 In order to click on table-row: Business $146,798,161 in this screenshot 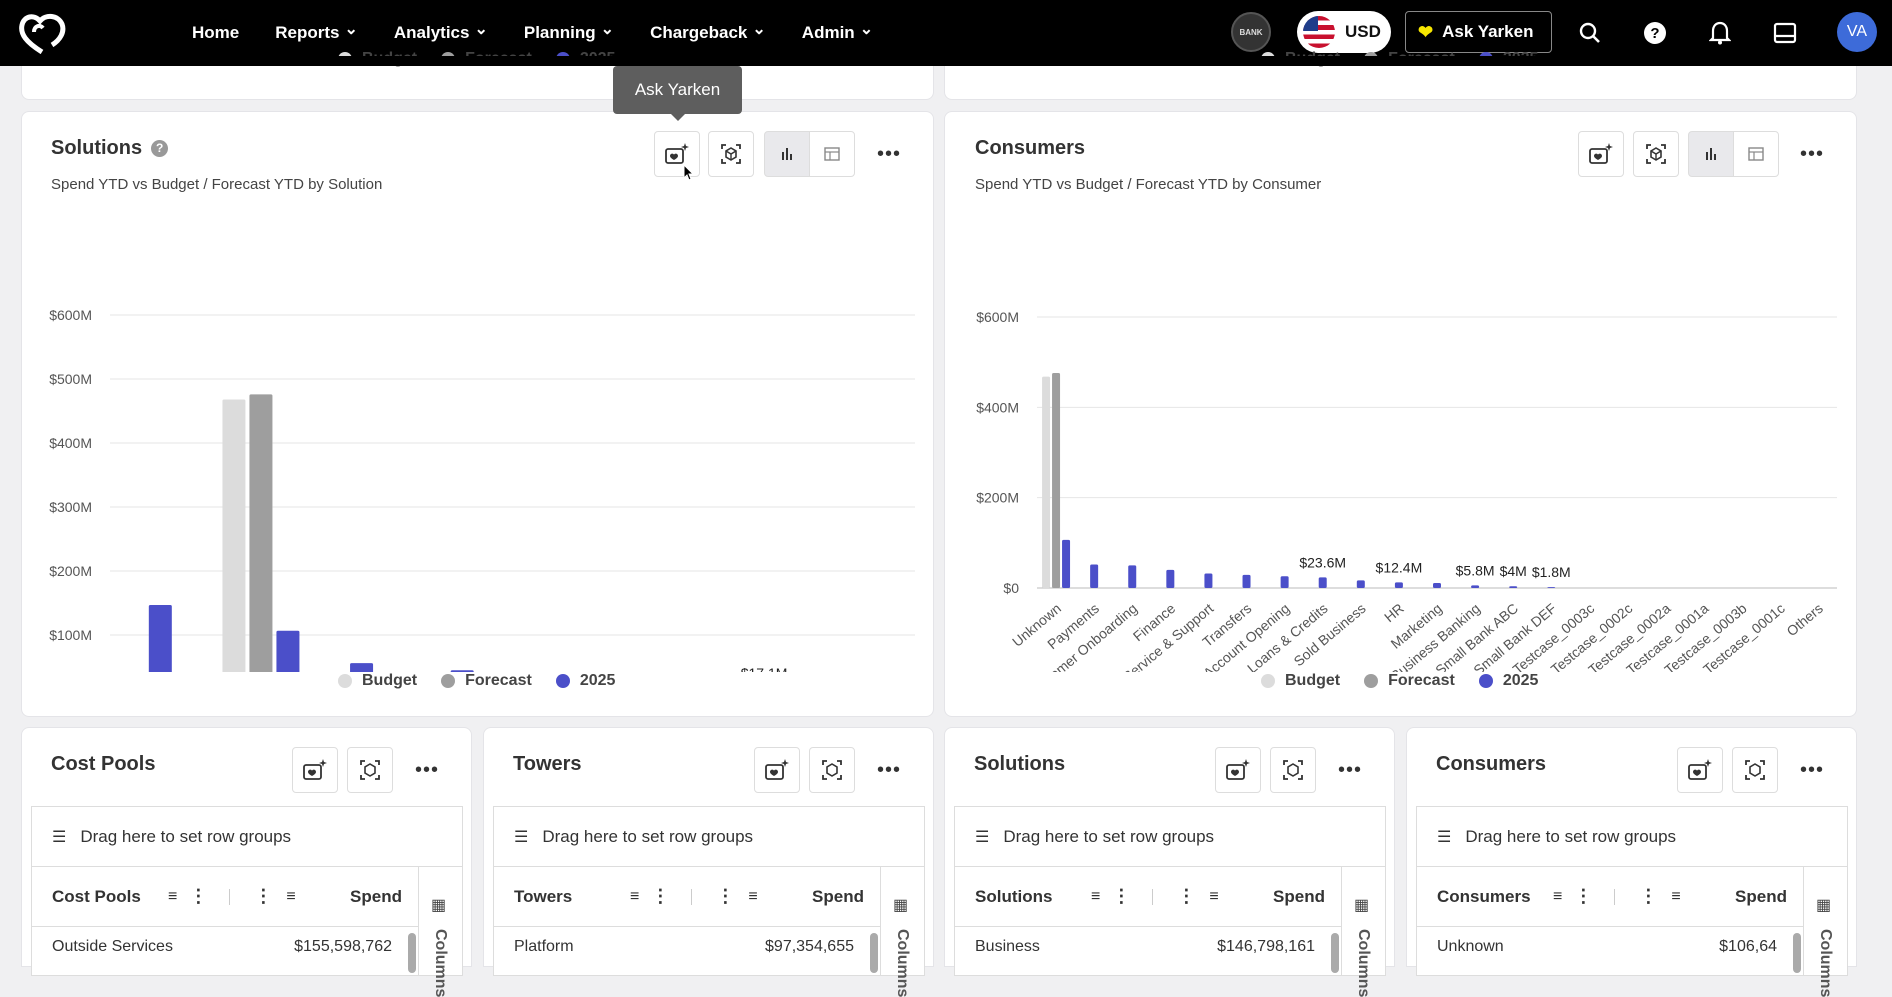, I will do `click(1149, 947)`.